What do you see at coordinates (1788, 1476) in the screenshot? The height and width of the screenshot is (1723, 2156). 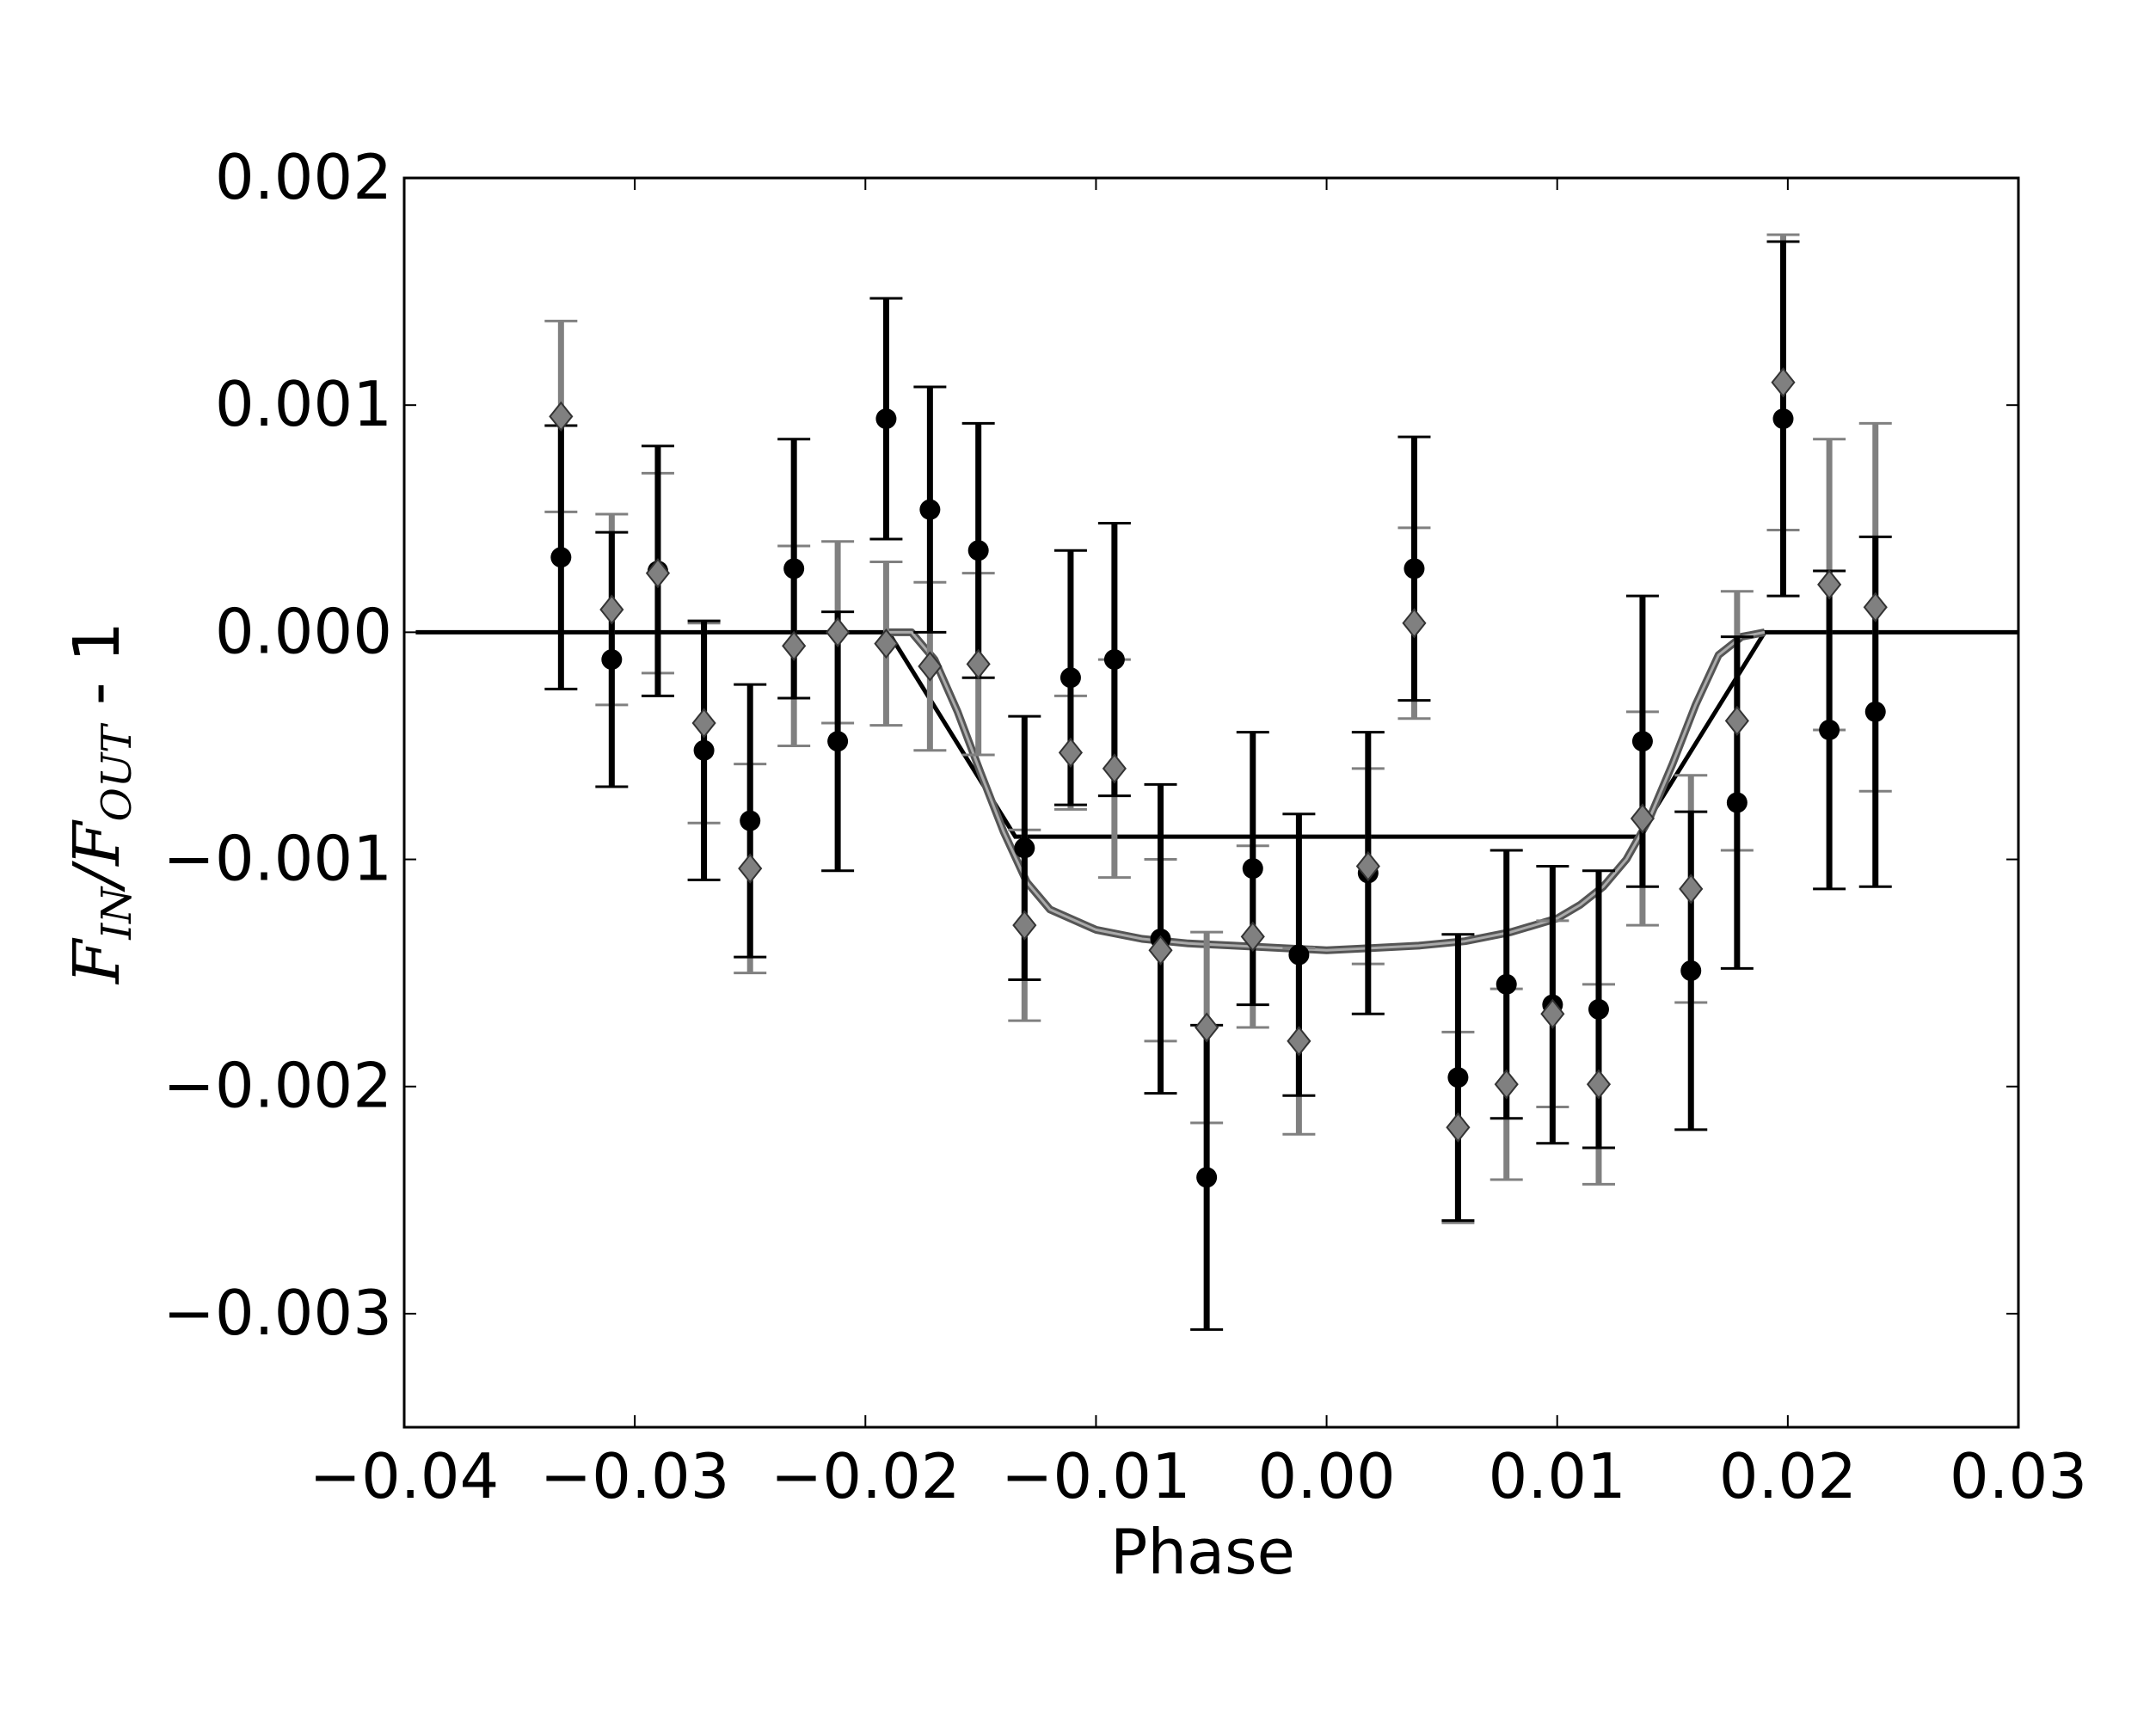 I see `x-tick-label: 0.02` at bounding box center [1788, 1476].